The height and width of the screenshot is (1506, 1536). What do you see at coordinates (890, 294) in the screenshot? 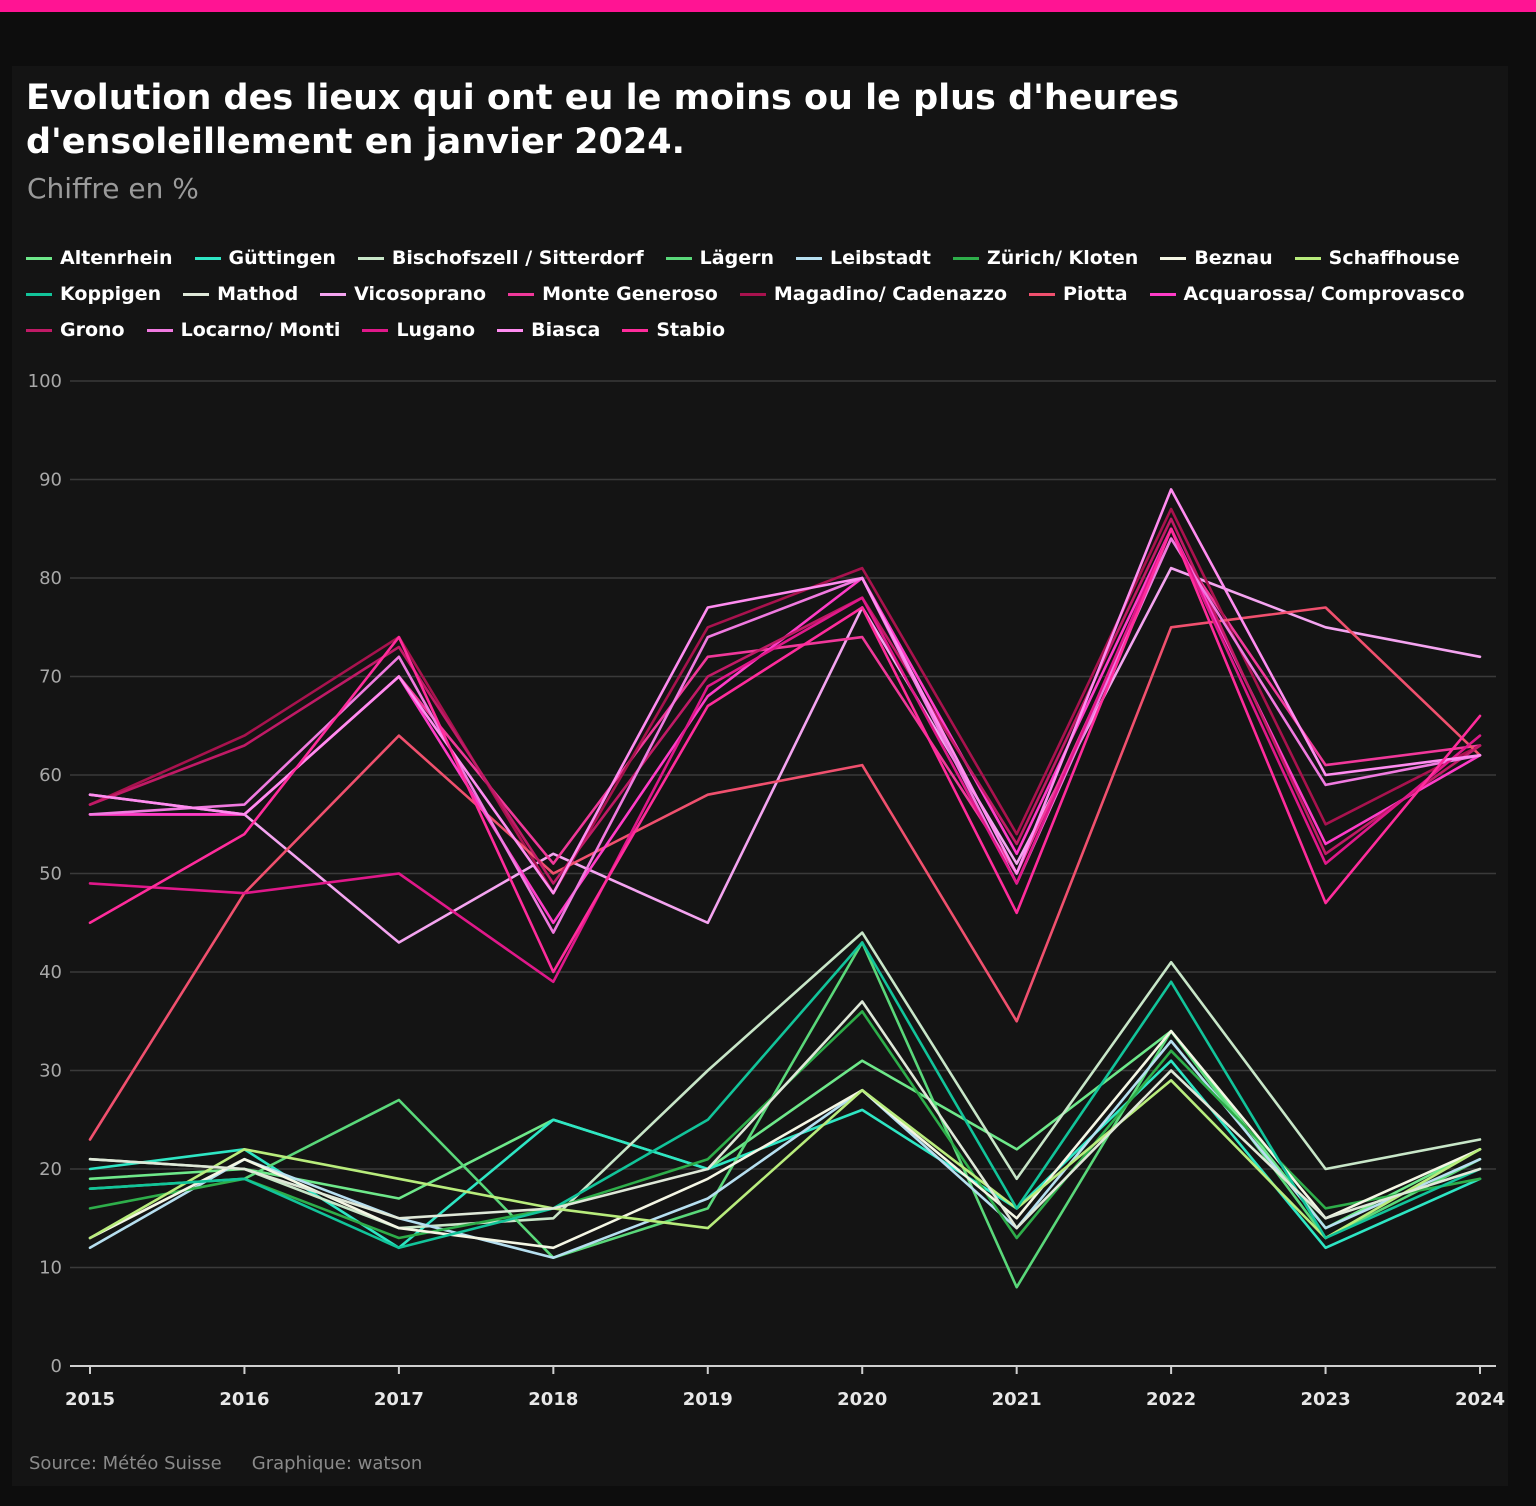
I see `legend-label: Magadino/ Cadenazzo` at bounding box center [890, 294].